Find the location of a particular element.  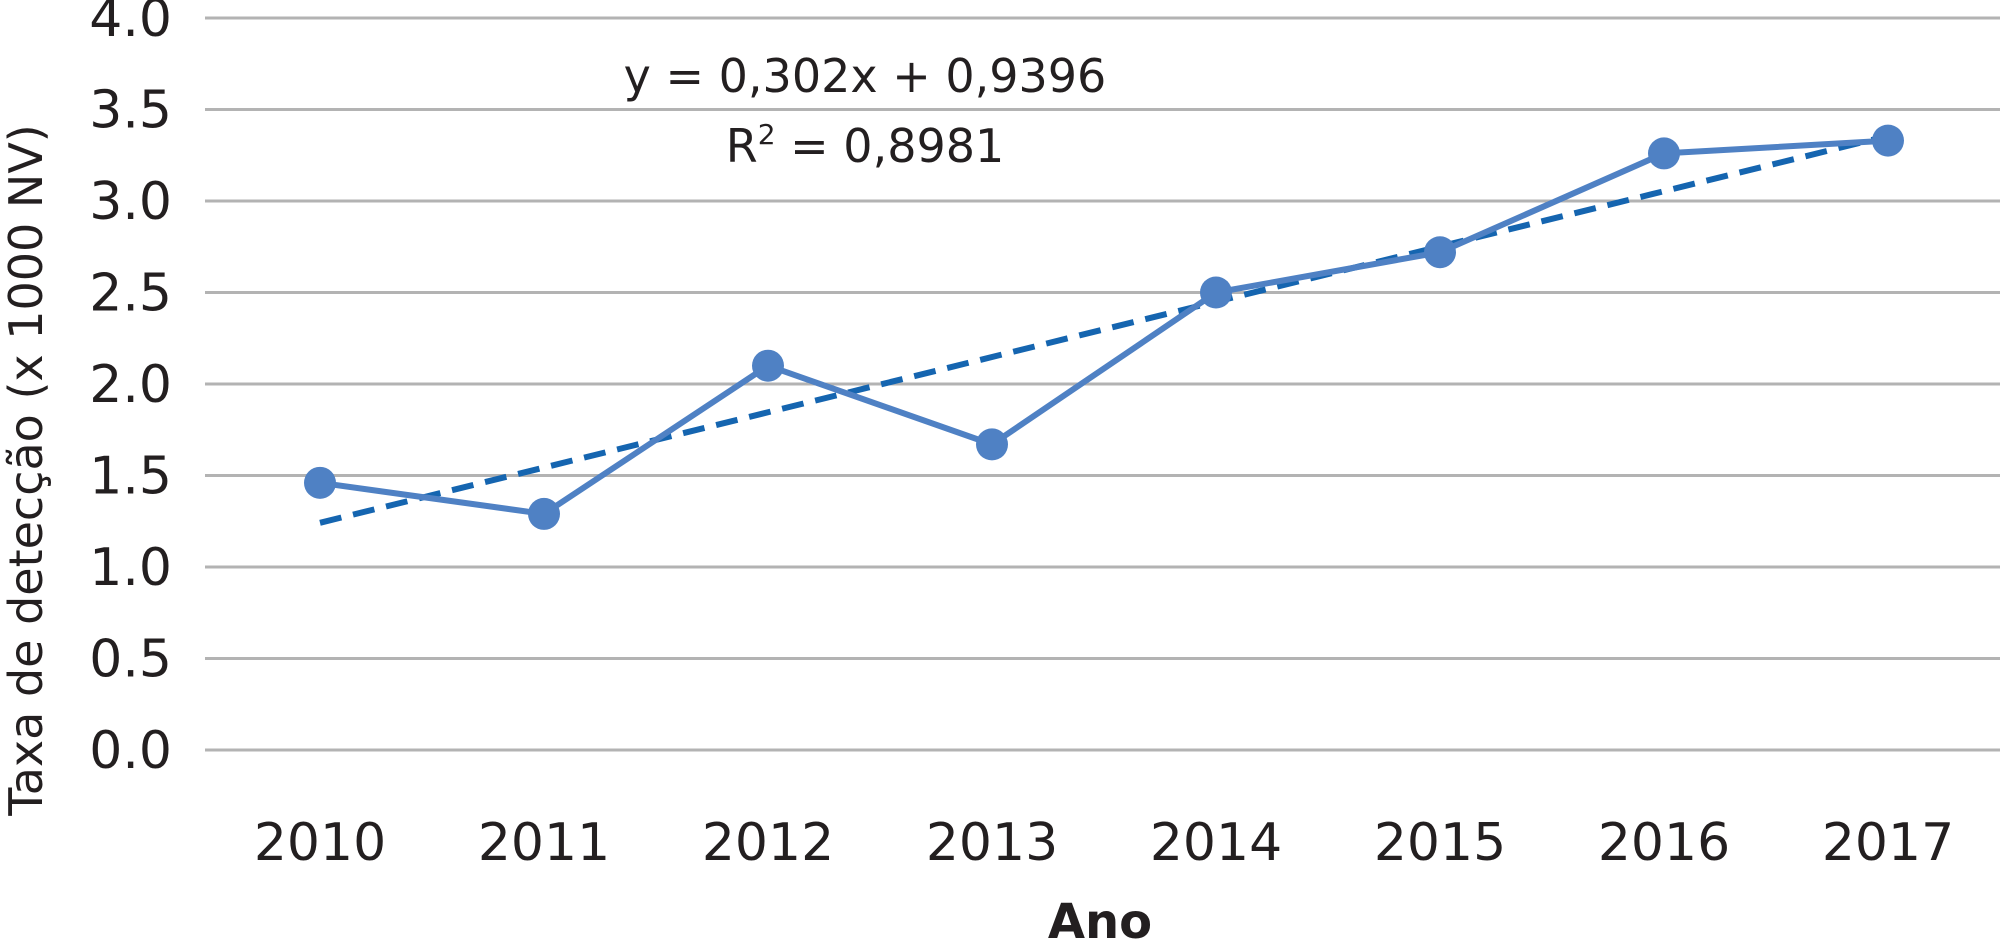

x-tick-label: 2015 is located at coordinates (1440, 843).